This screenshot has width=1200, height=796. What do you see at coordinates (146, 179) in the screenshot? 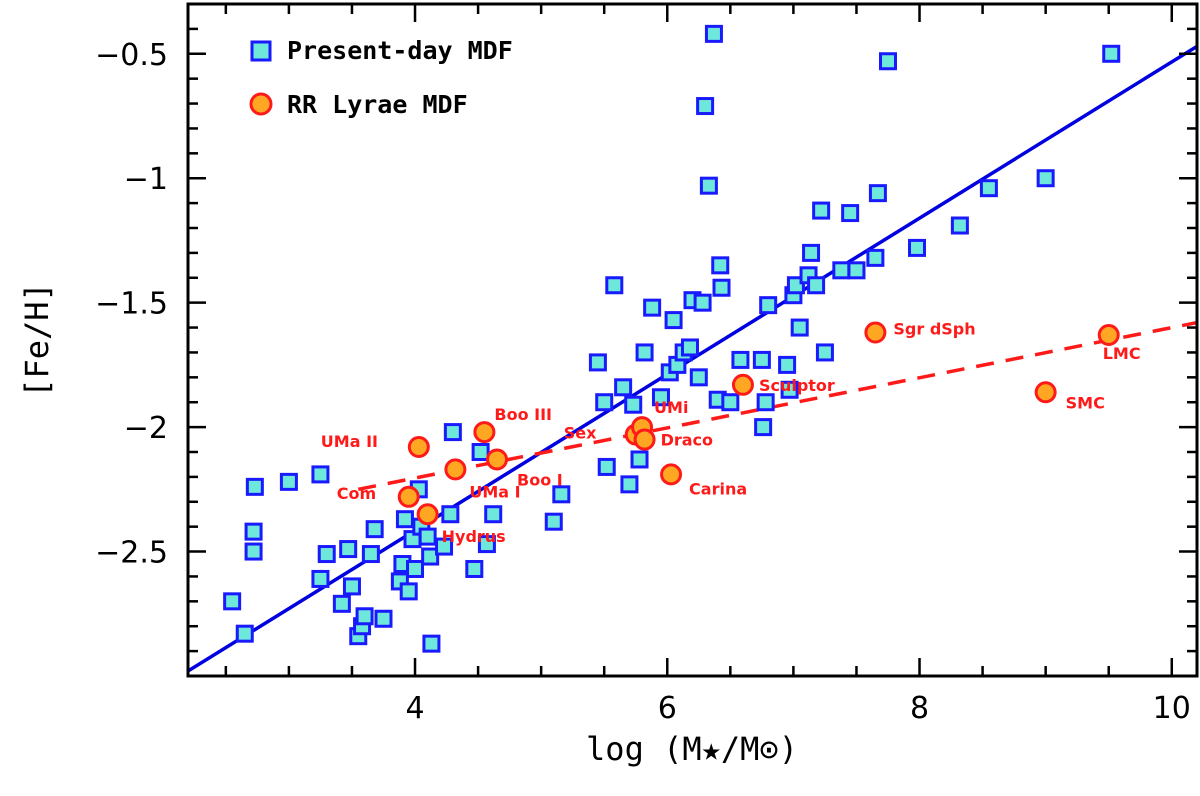
I see `y-tick-label: −1` at bounding box center [146, 179].